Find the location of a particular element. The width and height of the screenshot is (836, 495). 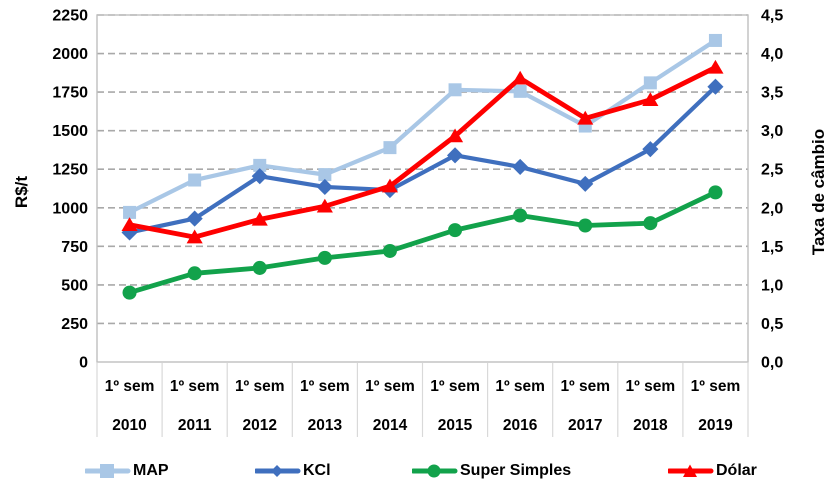

right-axis-tick-label: 4,5 is located at coordinates (772, 16).